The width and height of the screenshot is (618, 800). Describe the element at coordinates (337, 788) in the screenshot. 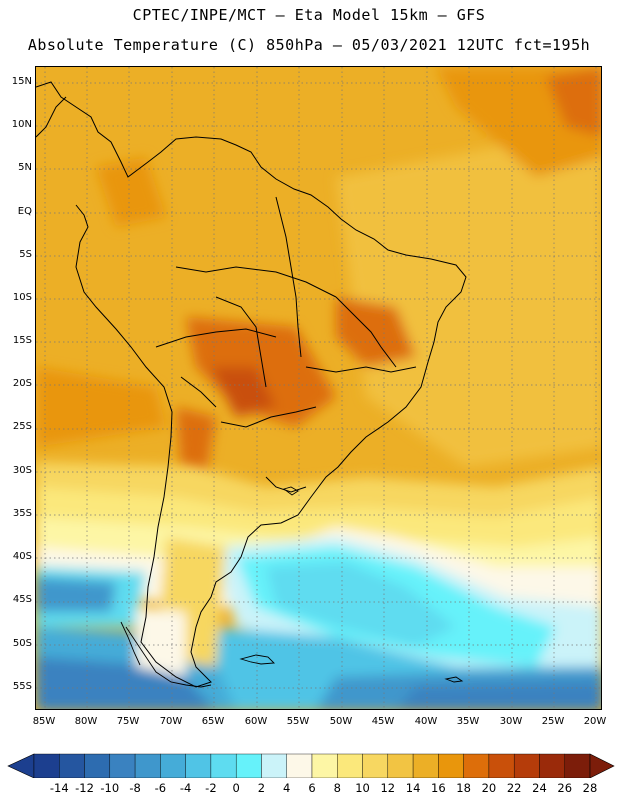

I see `colorbar-label: 8` at that location.